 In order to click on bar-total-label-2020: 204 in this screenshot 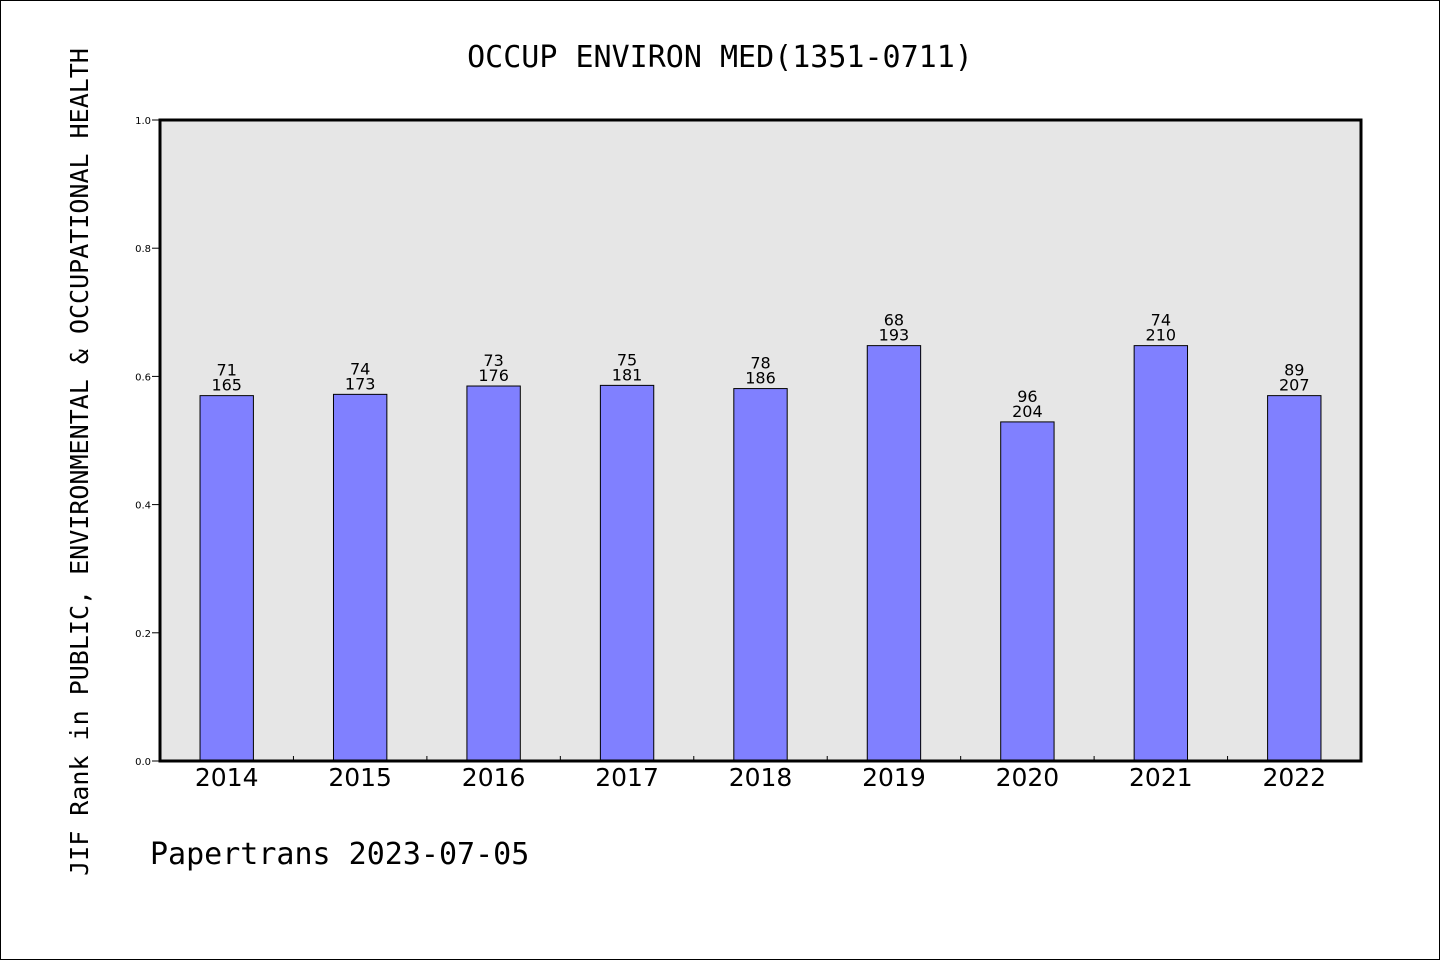, I will do `click(1027, 411)`.